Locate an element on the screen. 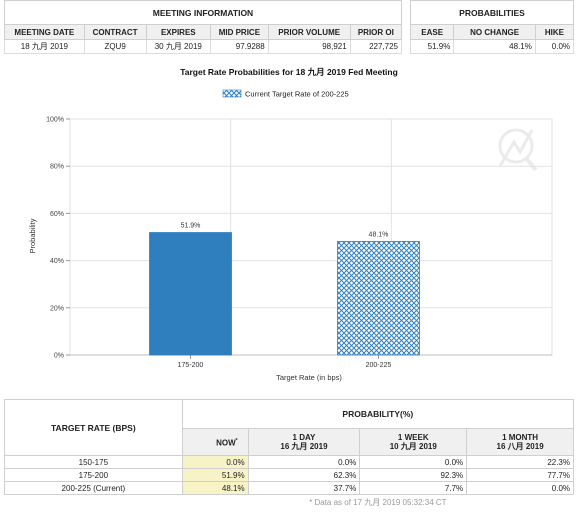  row-rate: 175-200 is located at coordinates (93, 475).